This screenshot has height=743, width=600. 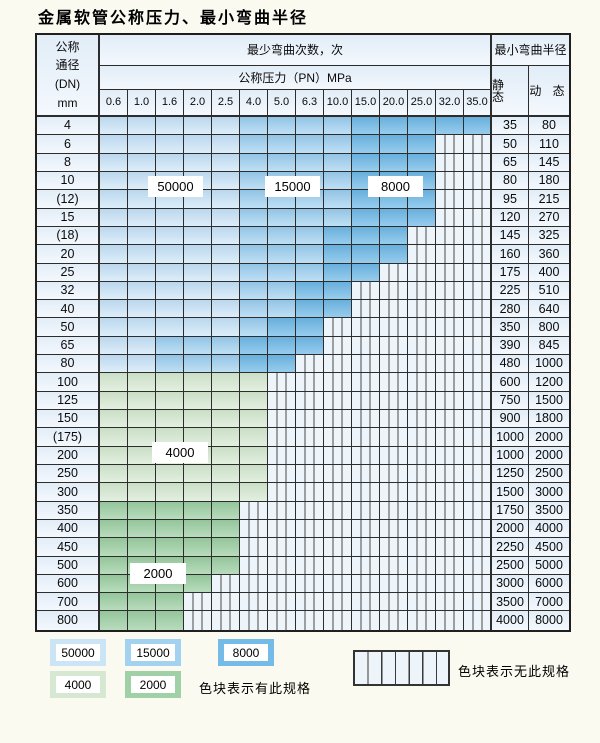 I want to click on pressure-tick: 1.6, so click(x=170, y=103).